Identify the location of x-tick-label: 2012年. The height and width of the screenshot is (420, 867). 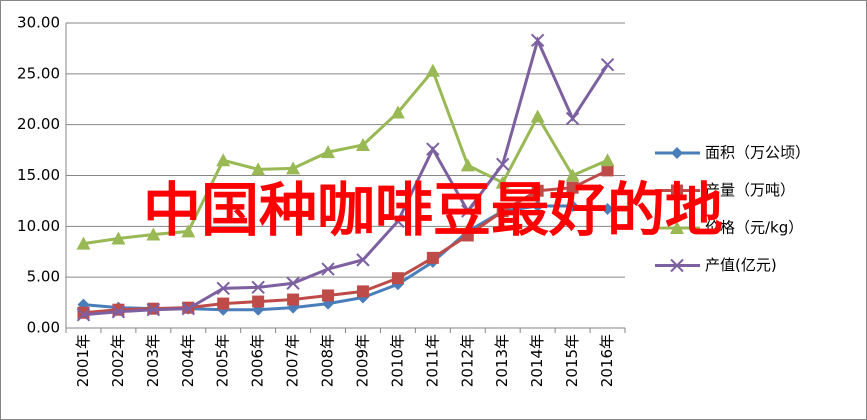
(467, 360).